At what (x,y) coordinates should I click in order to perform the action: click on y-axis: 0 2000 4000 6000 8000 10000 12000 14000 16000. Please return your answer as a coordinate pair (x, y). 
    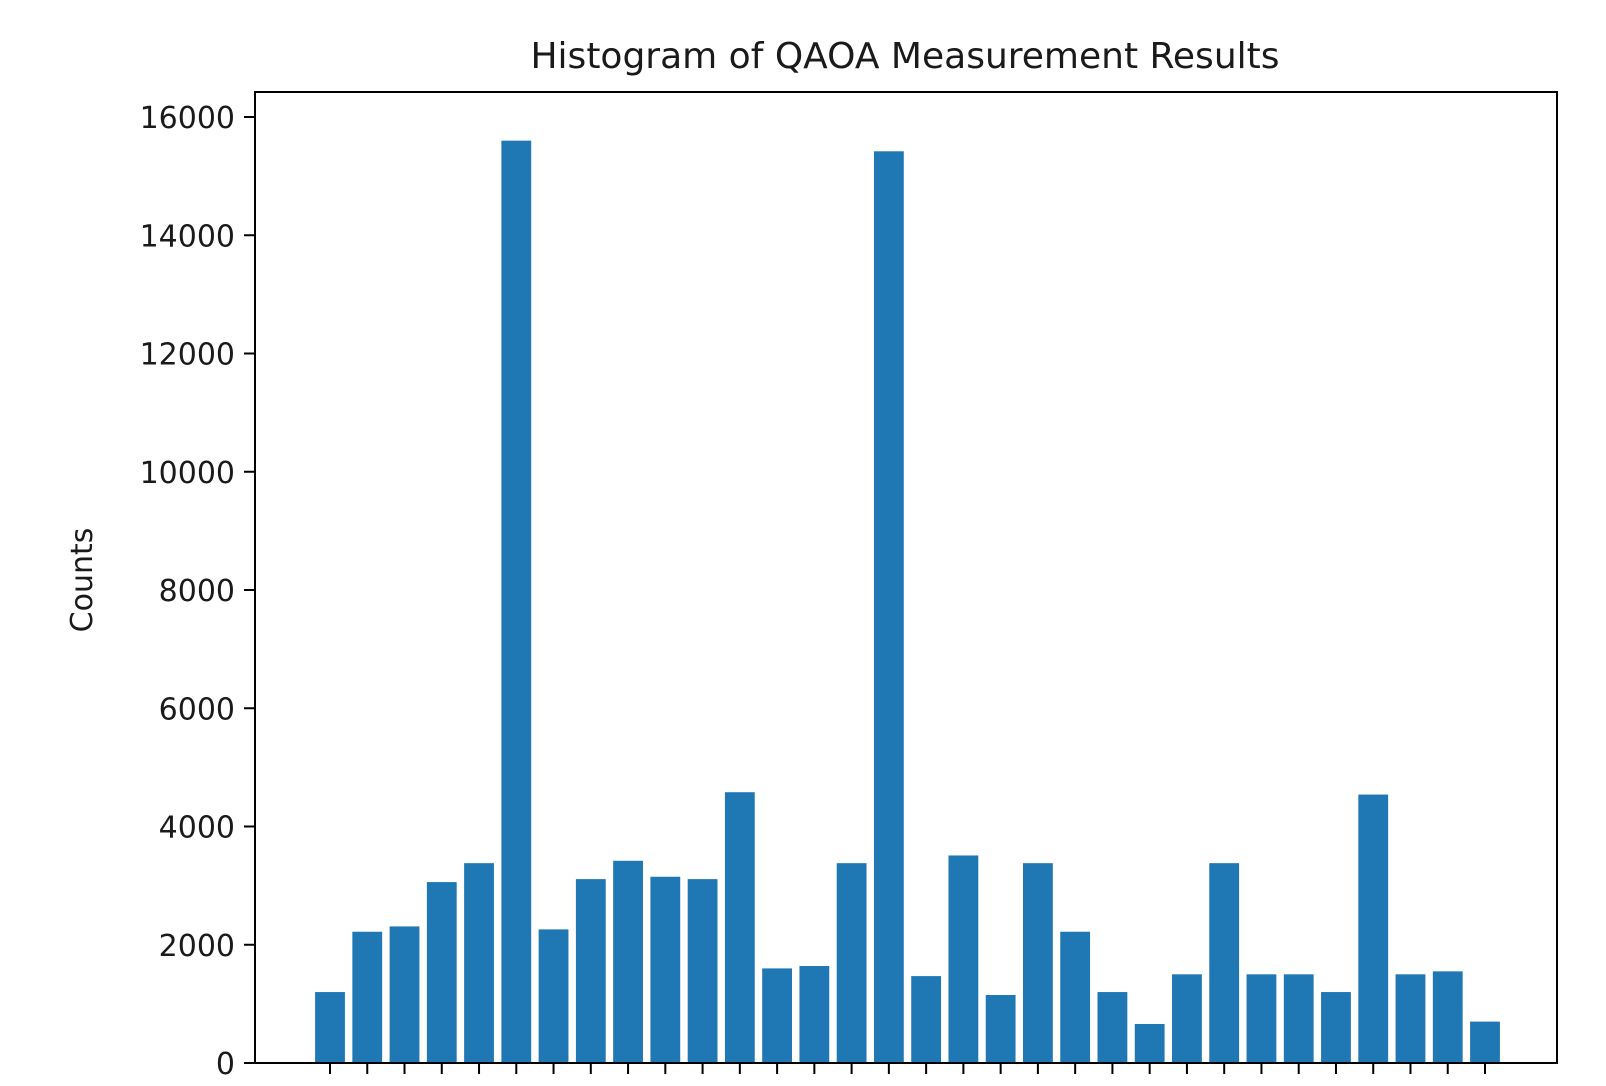
    Looking at the image, I should click on (197, 591).